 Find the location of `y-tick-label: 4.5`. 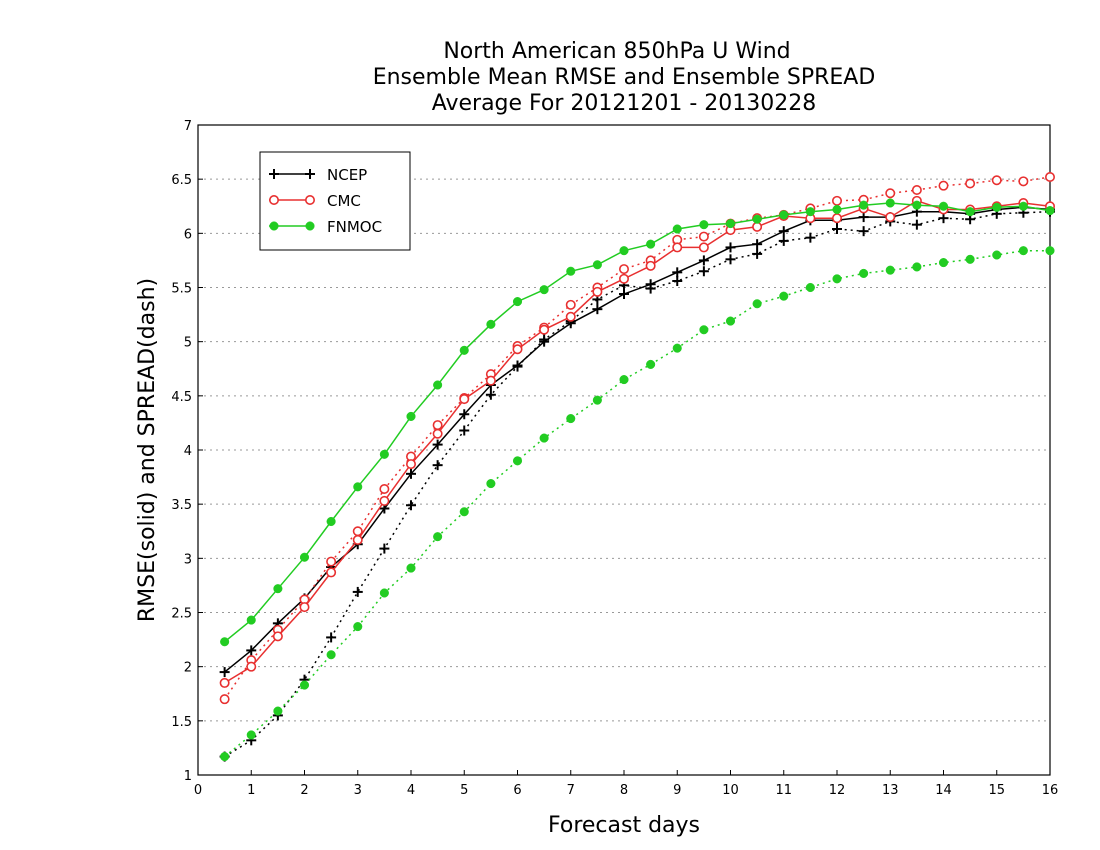

y-tick-label: 4.5 is located at coordinates (181, 397).